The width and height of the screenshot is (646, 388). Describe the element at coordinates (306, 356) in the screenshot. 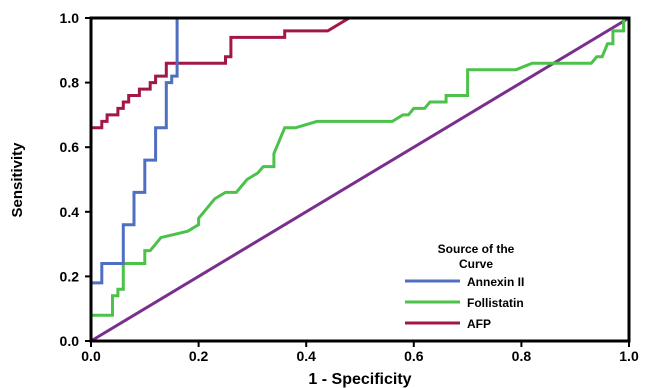

I see `x-tick-label: 0.4` at that location.